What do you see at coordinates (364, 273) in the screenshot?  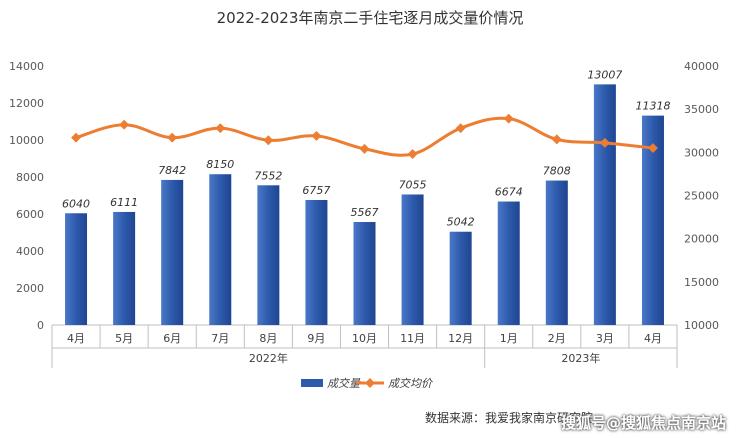 I see `bar-10月` at bounding box center [364, 273].